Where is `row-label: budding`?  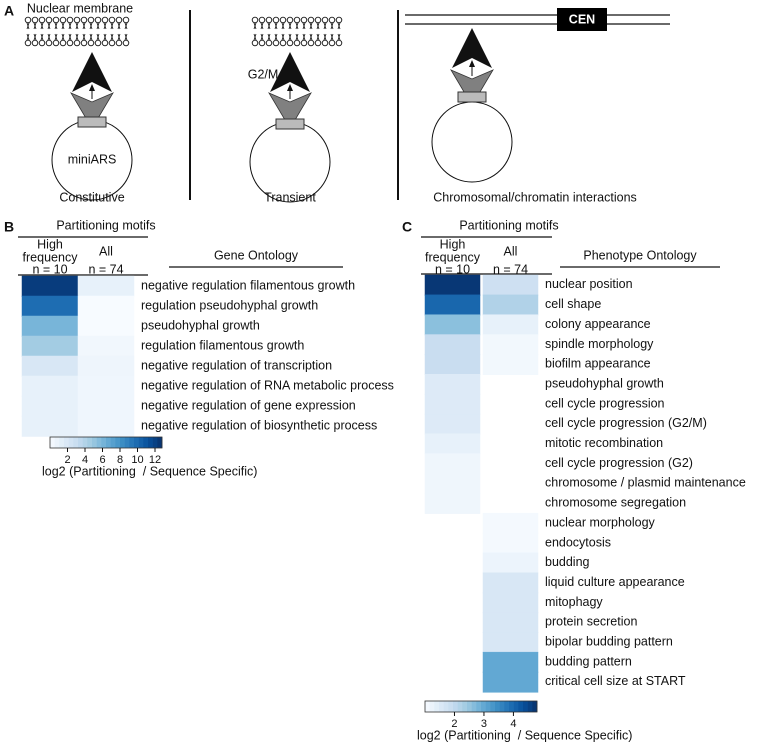 row-label: budding is located at coordinates (567, 562).